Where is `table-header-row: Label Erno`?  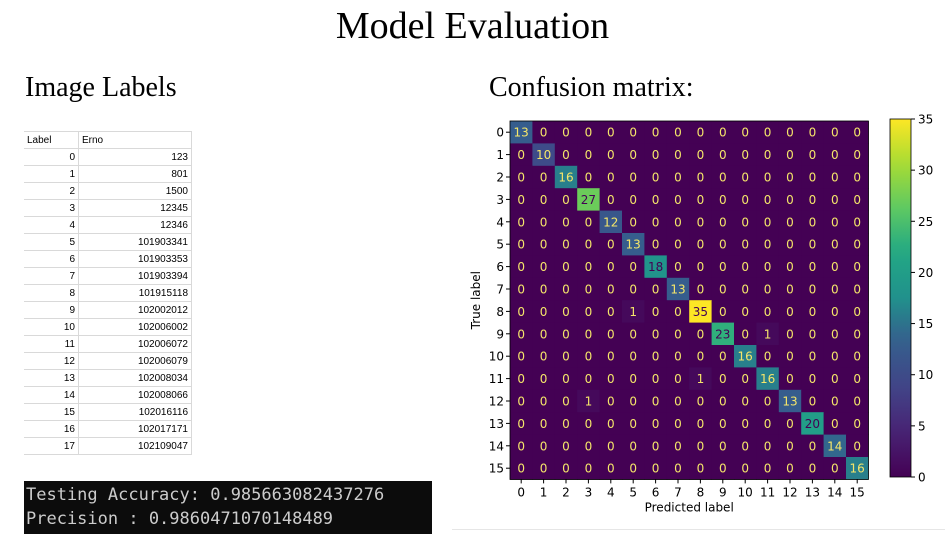 table-header-row: Label Erno is located at coordinates (108, 140).